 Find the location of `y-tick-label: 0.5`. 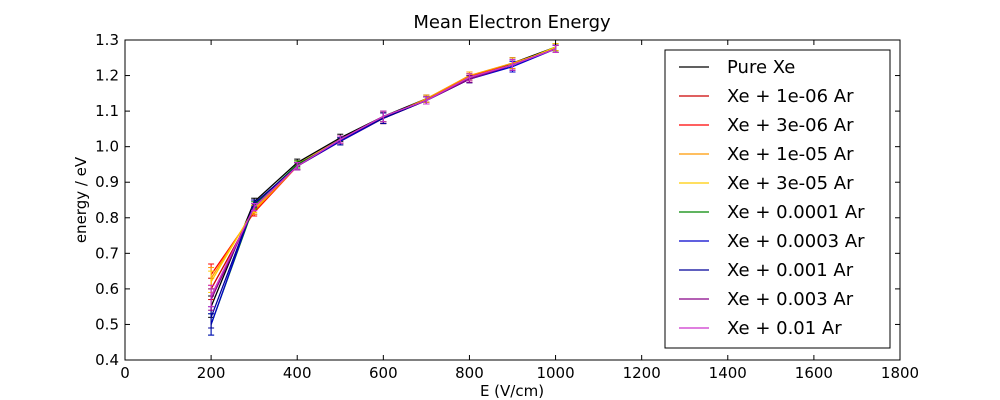

y-tick-label: 0.5 is located at coordinates (107, 324).